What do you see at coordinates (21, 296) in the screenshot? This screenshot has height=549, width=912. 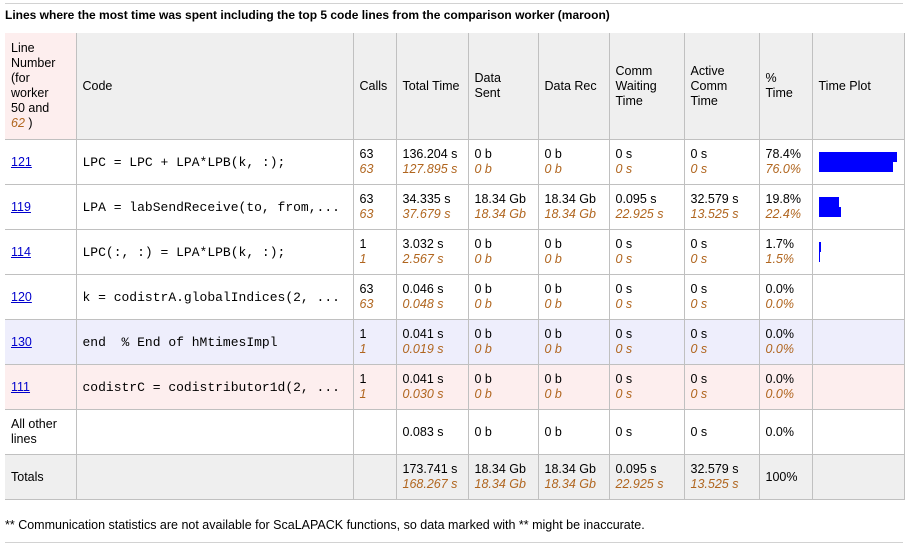 I see `line-number-link: 120` at bounding box center [21, 296].